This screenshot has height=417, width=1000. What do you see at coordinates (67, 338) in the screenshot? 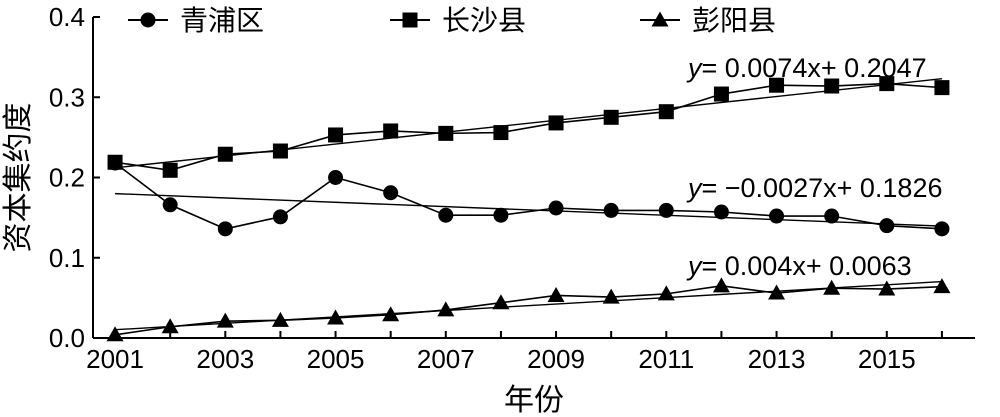
I see `y-tick-label: 0.0` at bounding box center [67, 338].